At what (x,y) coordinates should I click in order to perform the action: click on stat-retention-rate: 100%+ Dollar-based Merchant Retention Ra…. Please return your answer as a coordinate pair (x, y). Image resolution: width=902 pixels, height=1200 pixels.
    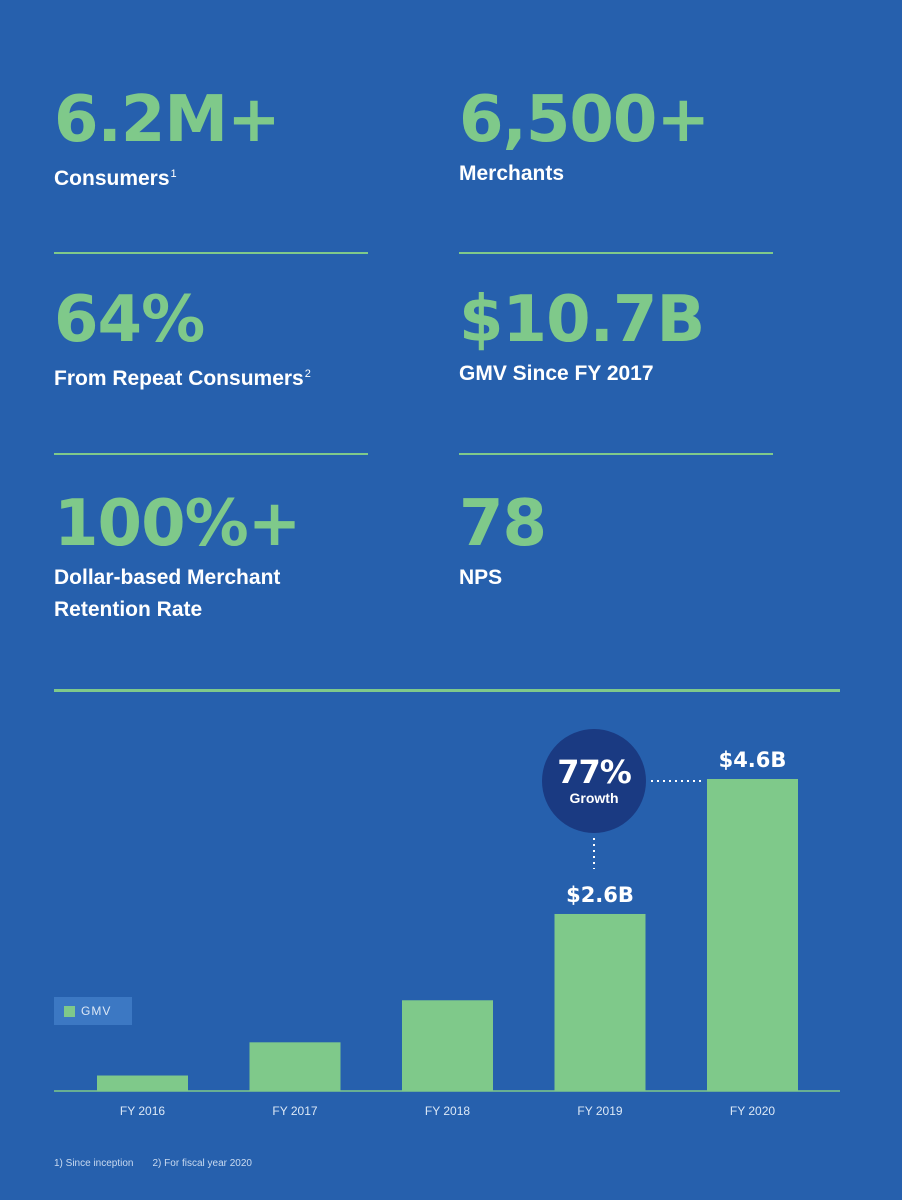
    Looking at the image, I should click on (219, 556).